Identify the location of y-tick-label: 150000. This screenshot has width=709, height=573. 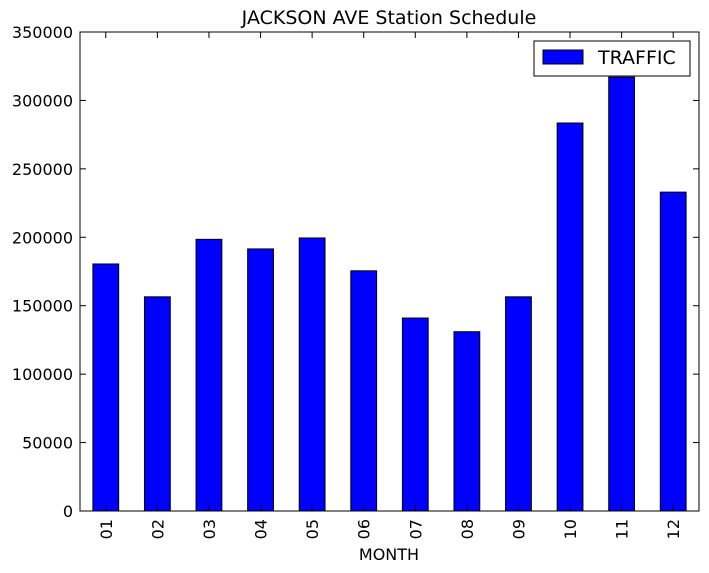
(42, 306).